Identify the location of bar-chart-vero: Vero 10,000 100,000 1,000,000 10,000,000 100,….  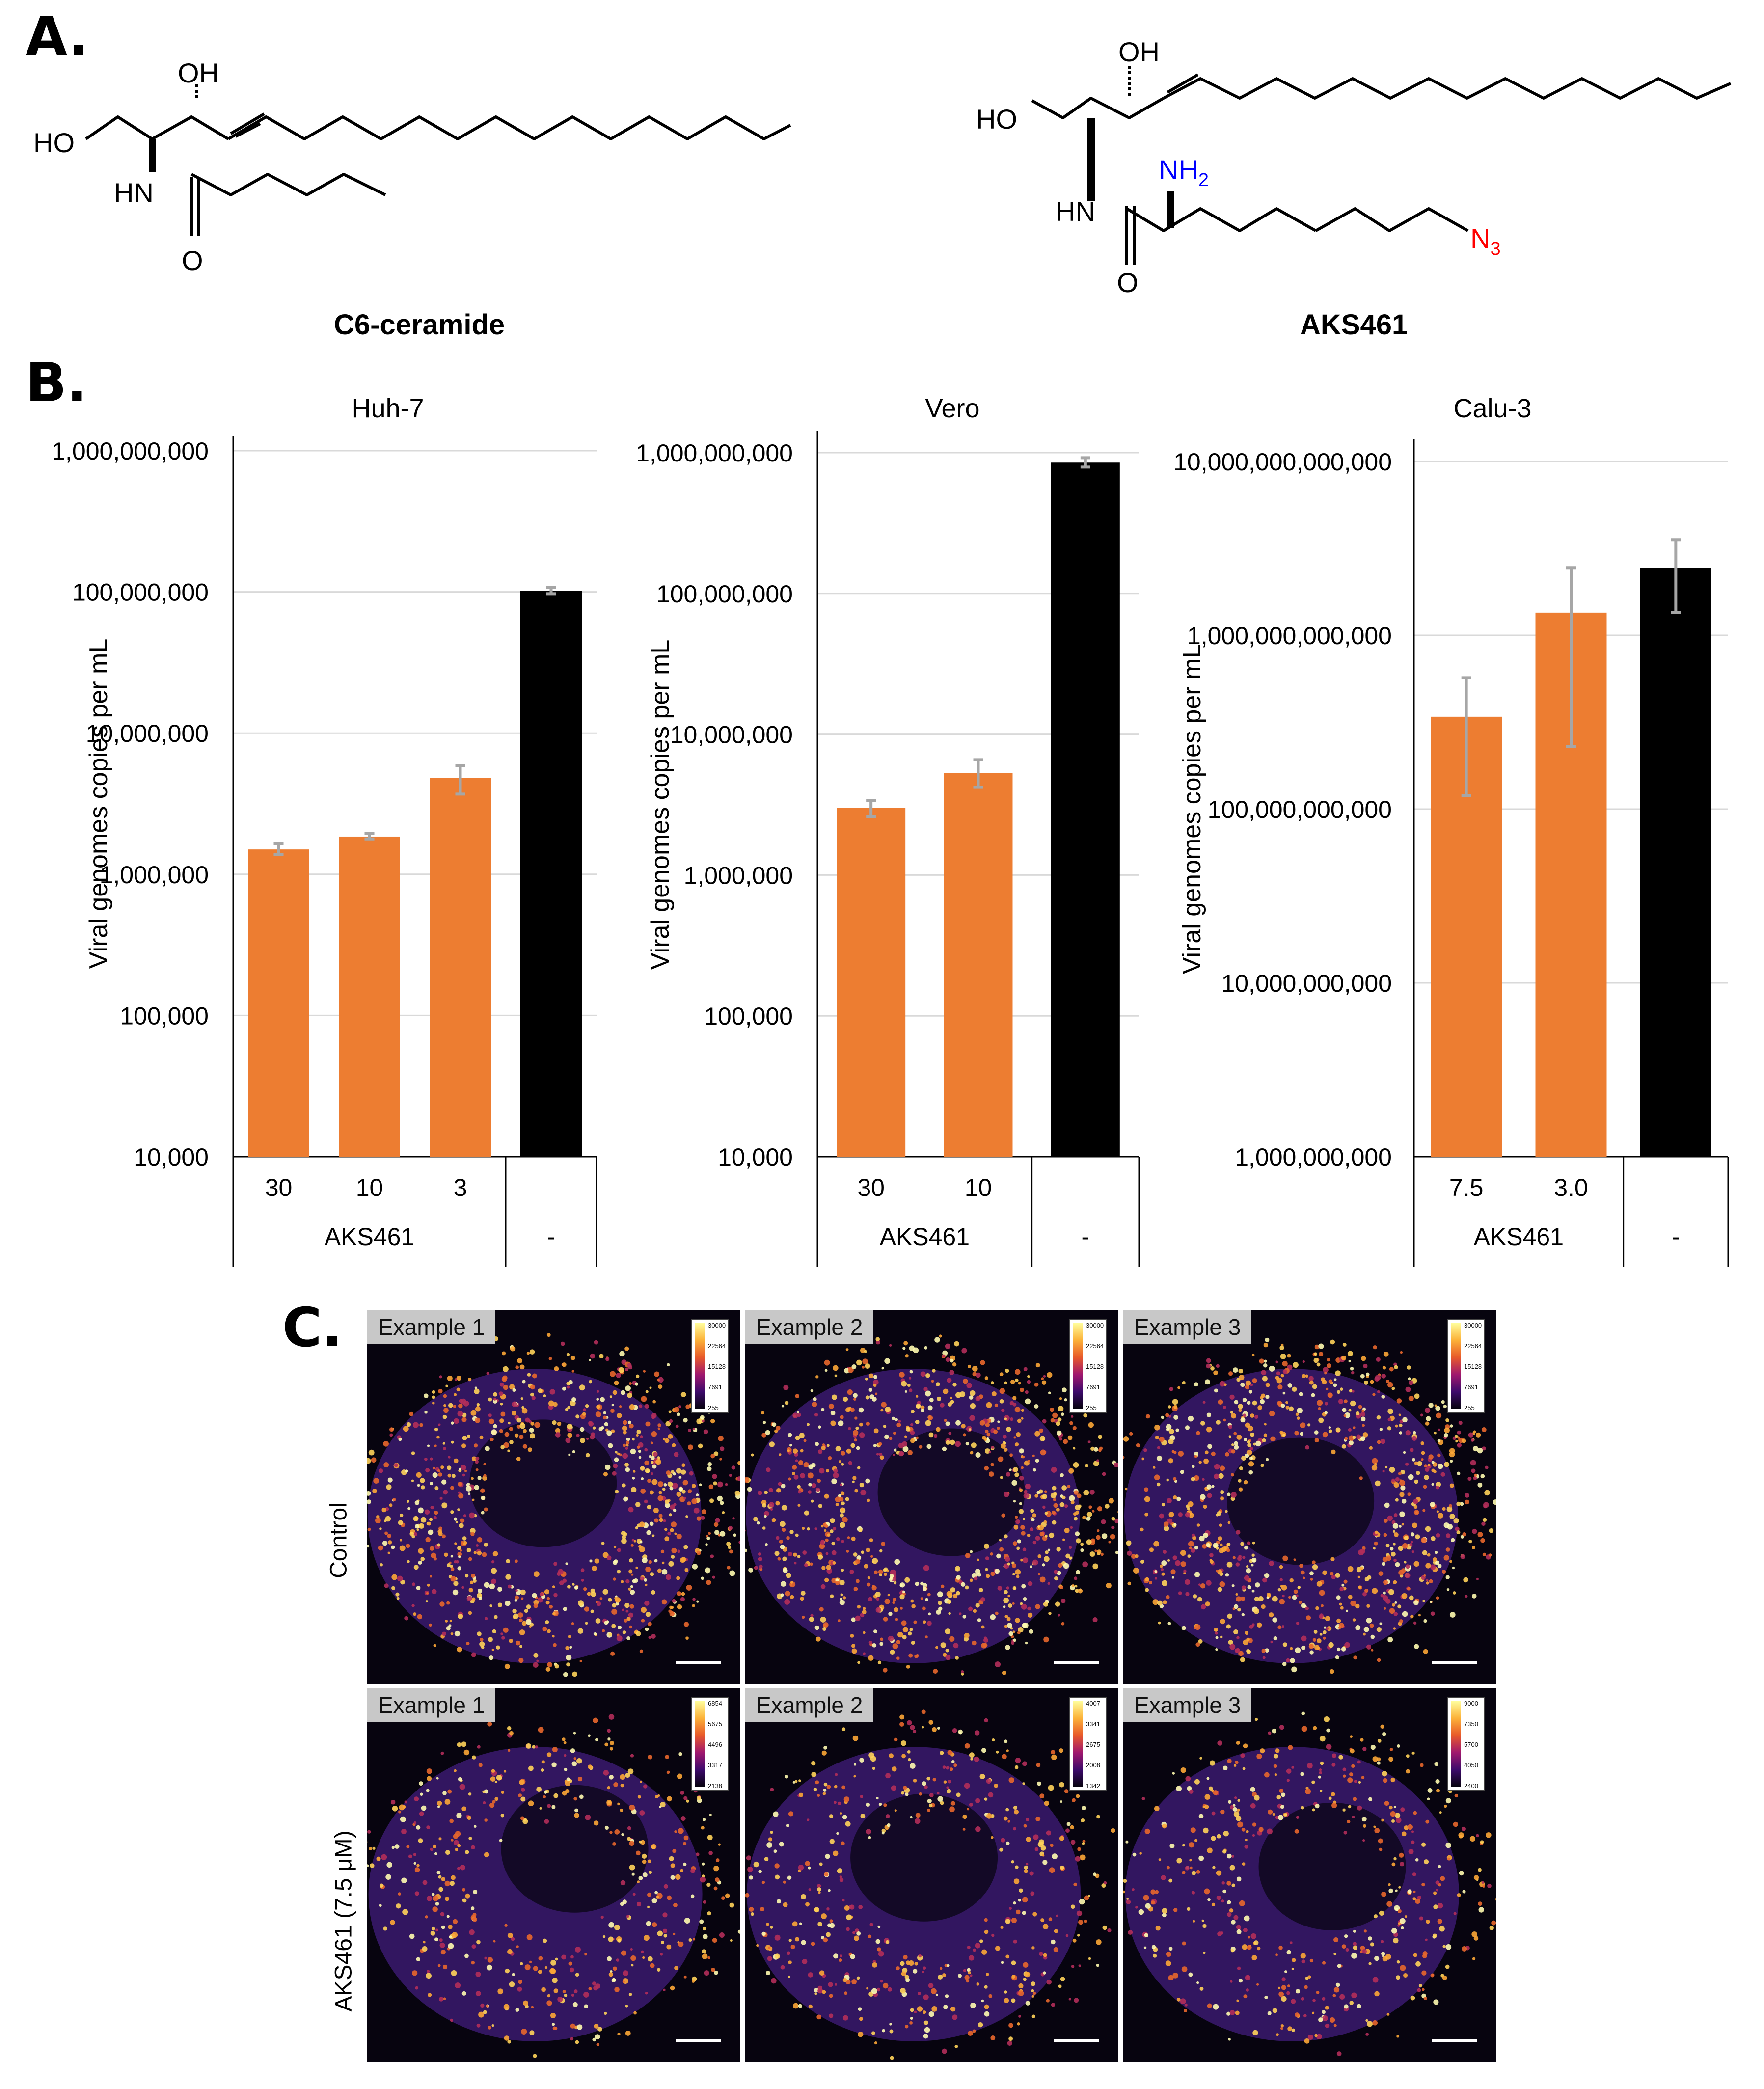
(888, 830).